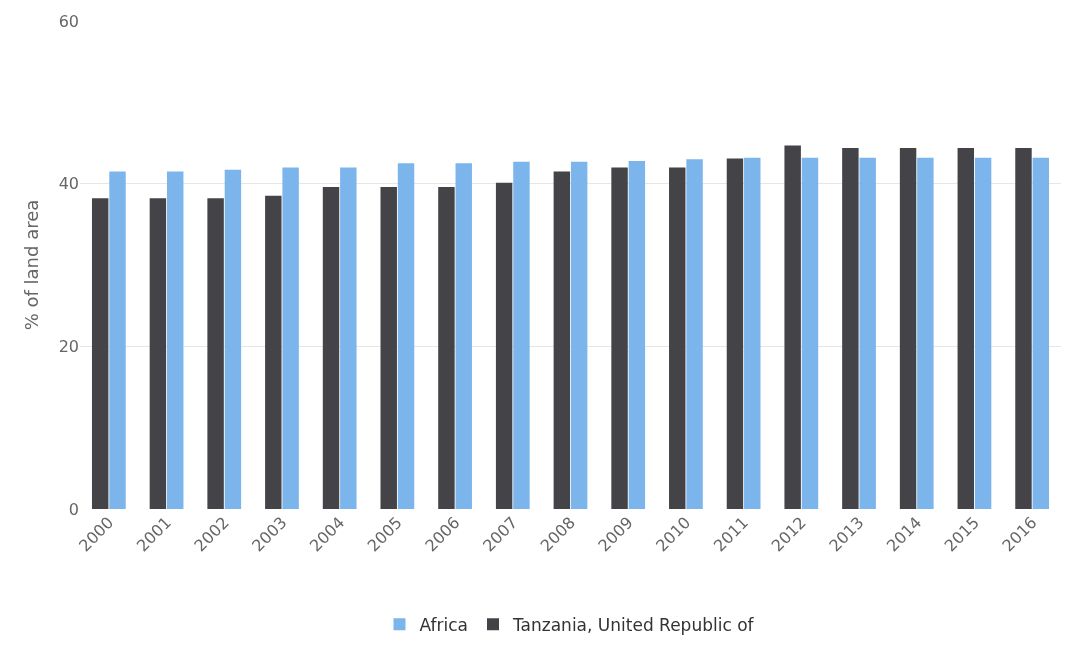 The height and width of the screenshot is (655, 1081). I want to click on legend-label: Tanzania, United Republic of, so click(633, 624).